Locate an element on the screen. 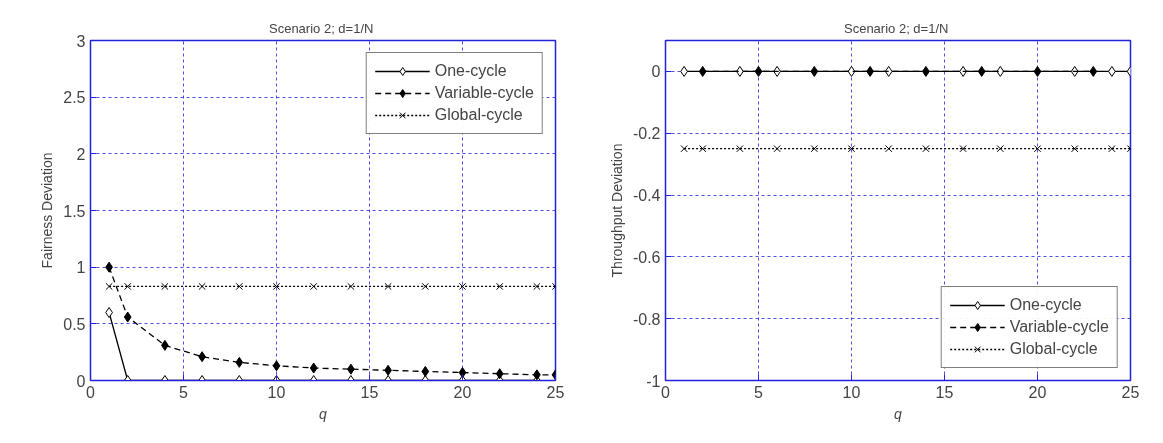 This screenshot has width=1163, height=443. y-tick-label: -0.2 is located at coordinates (646, 134).